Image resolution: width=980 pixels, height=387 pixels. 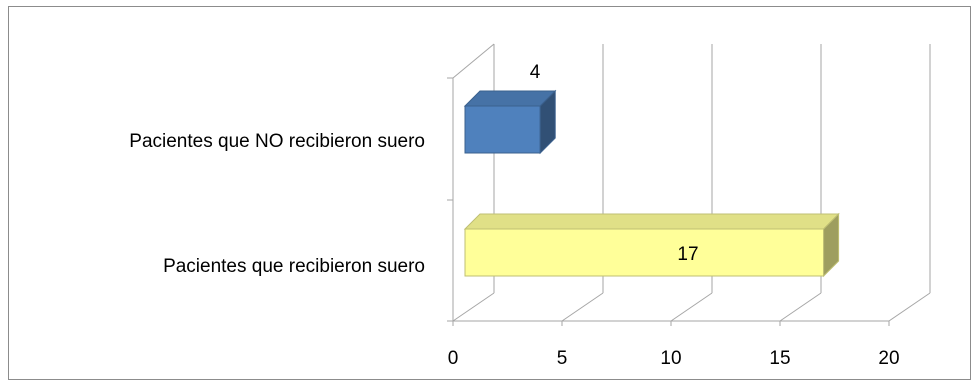 What do you see at coordinates (294, 266) in the screenshot?
I see `category-label-suero: Pacientes que recibieron suero` at bounding box center [294, 266].